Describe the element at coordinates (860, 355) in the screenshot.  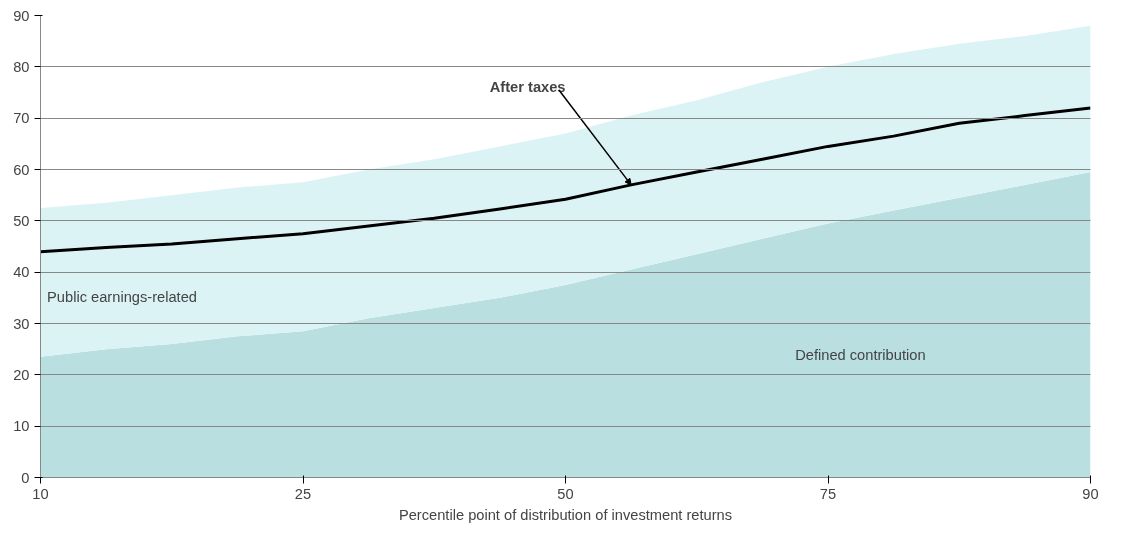
I see `series-label: Defined contribution` at that location.